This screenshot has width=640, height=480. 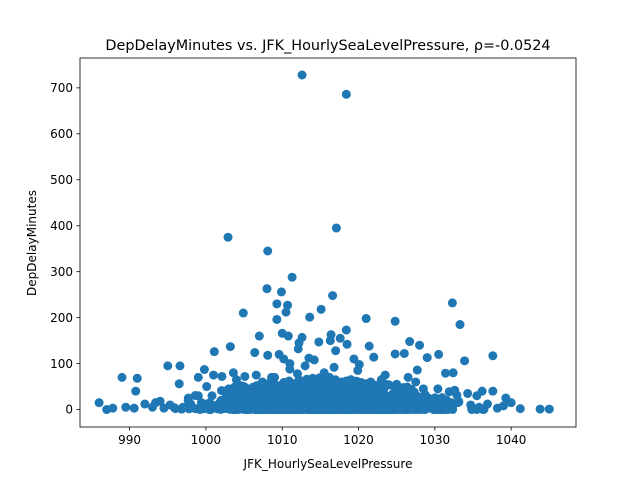 What do you see at coordinates (322, 437) in the screenshot?
I see `x-axis: 990 1000 1010 1020 1030 1040` at bounding box center [322, 437].